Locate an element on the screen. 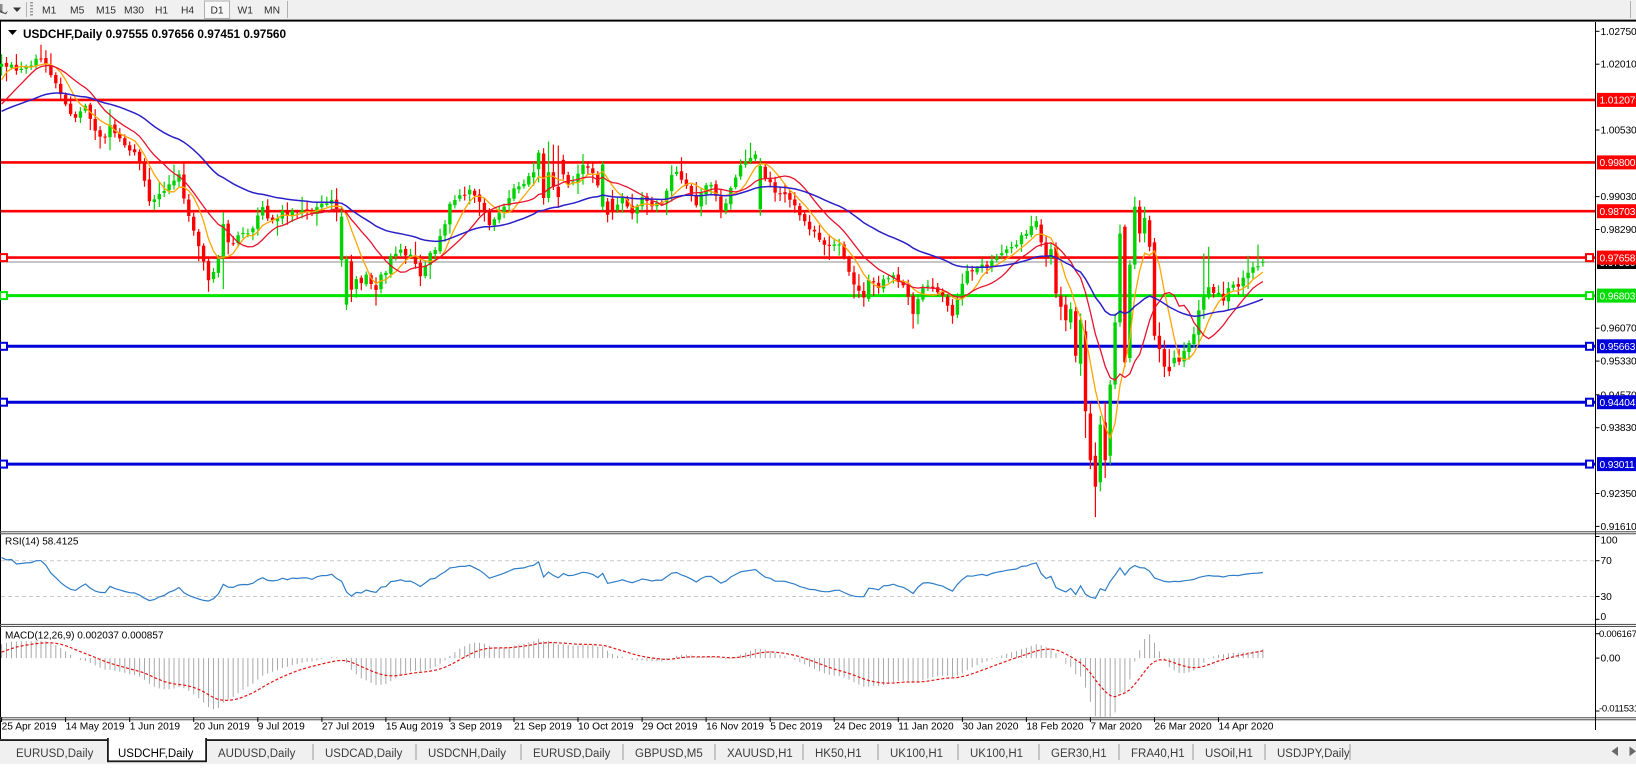  svg-text: 14 Apr 2020 is located at coordinates (1246, 726).